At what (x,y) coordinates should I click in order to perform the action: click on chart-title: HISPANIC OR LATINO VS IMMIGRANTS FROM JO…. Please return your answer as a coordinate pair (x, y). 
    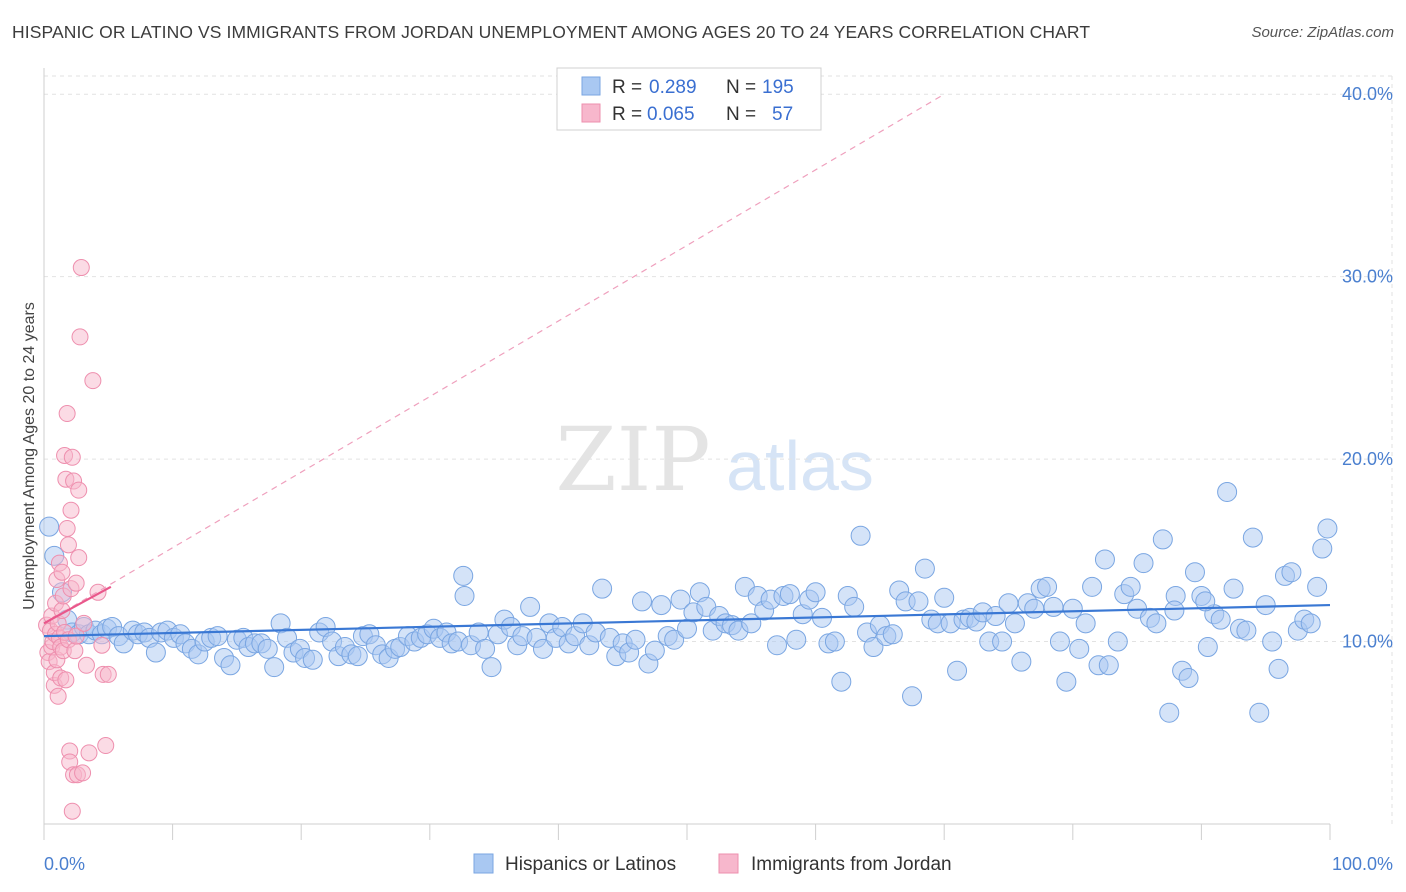
    Looking at the image, I should click on (551, 32).